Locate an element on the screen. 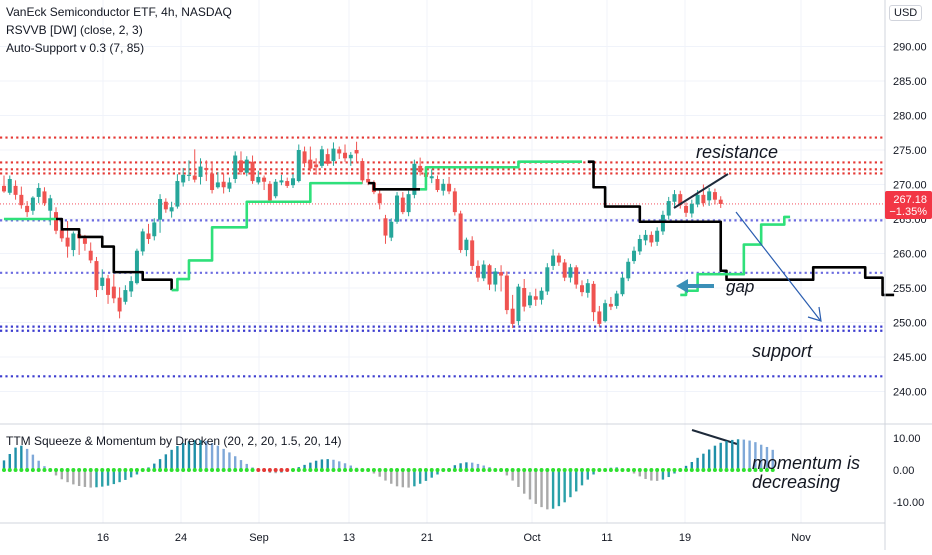  gap-arrow-head is located at coordinates (682, 286).